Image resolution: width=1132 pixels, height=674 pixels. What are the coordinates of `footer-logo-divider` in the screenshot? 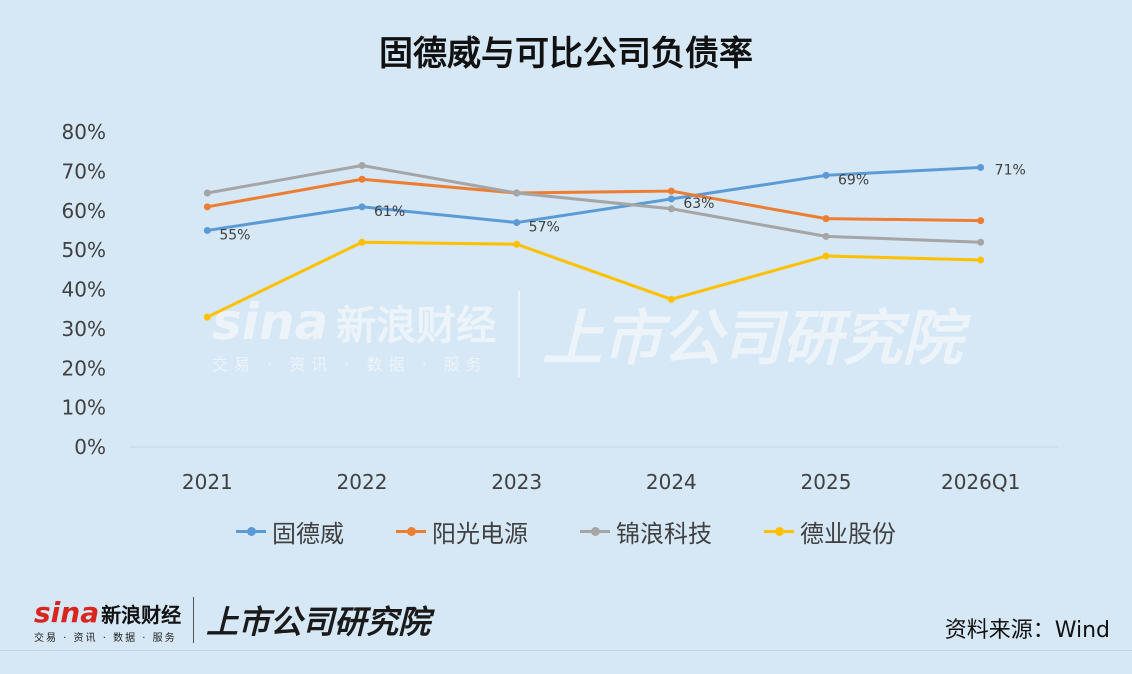 It's located at (194, 620).